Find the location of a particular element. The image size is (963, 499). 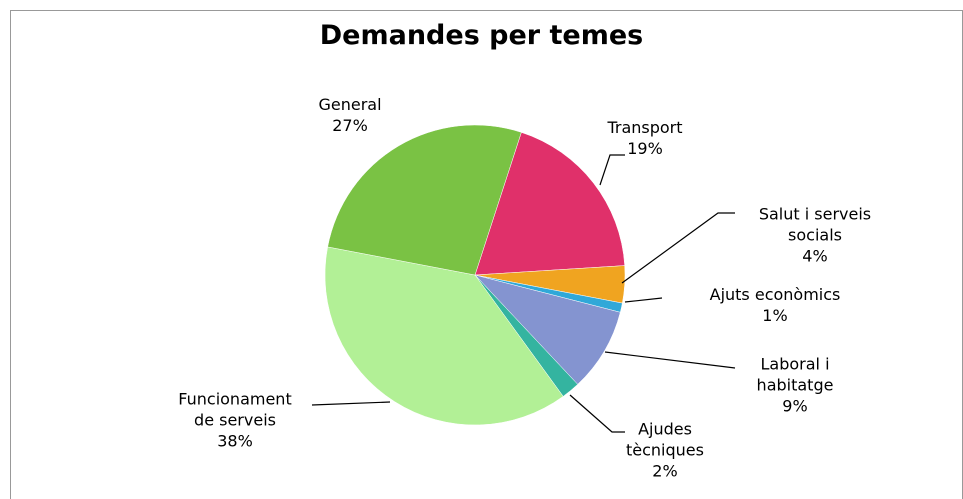

slice-name: Laboral i habitatge is located at coordinates (795, 374).